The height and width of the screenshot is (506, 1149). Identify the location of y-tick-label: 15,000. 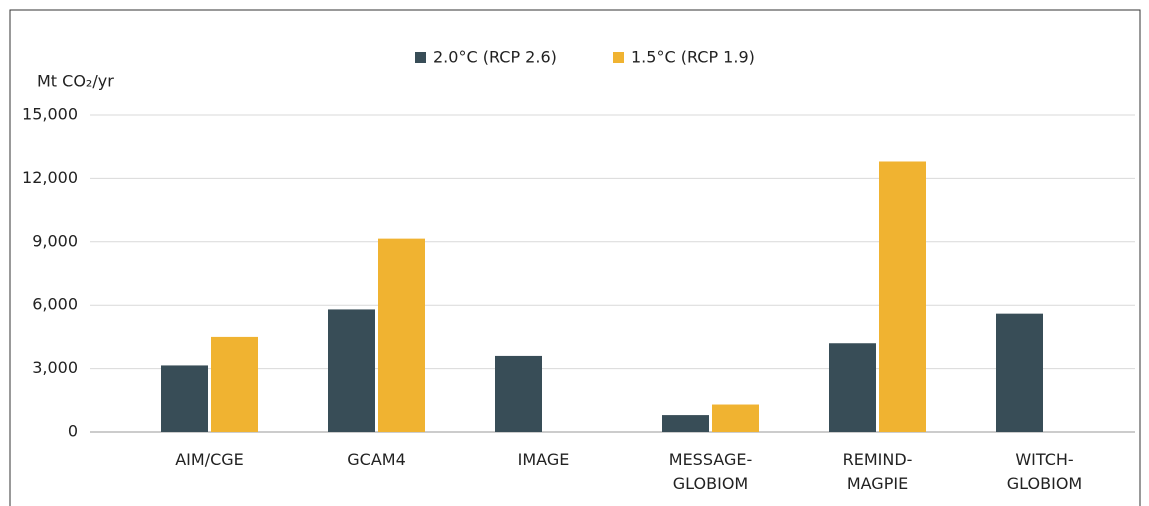
(50, 114).